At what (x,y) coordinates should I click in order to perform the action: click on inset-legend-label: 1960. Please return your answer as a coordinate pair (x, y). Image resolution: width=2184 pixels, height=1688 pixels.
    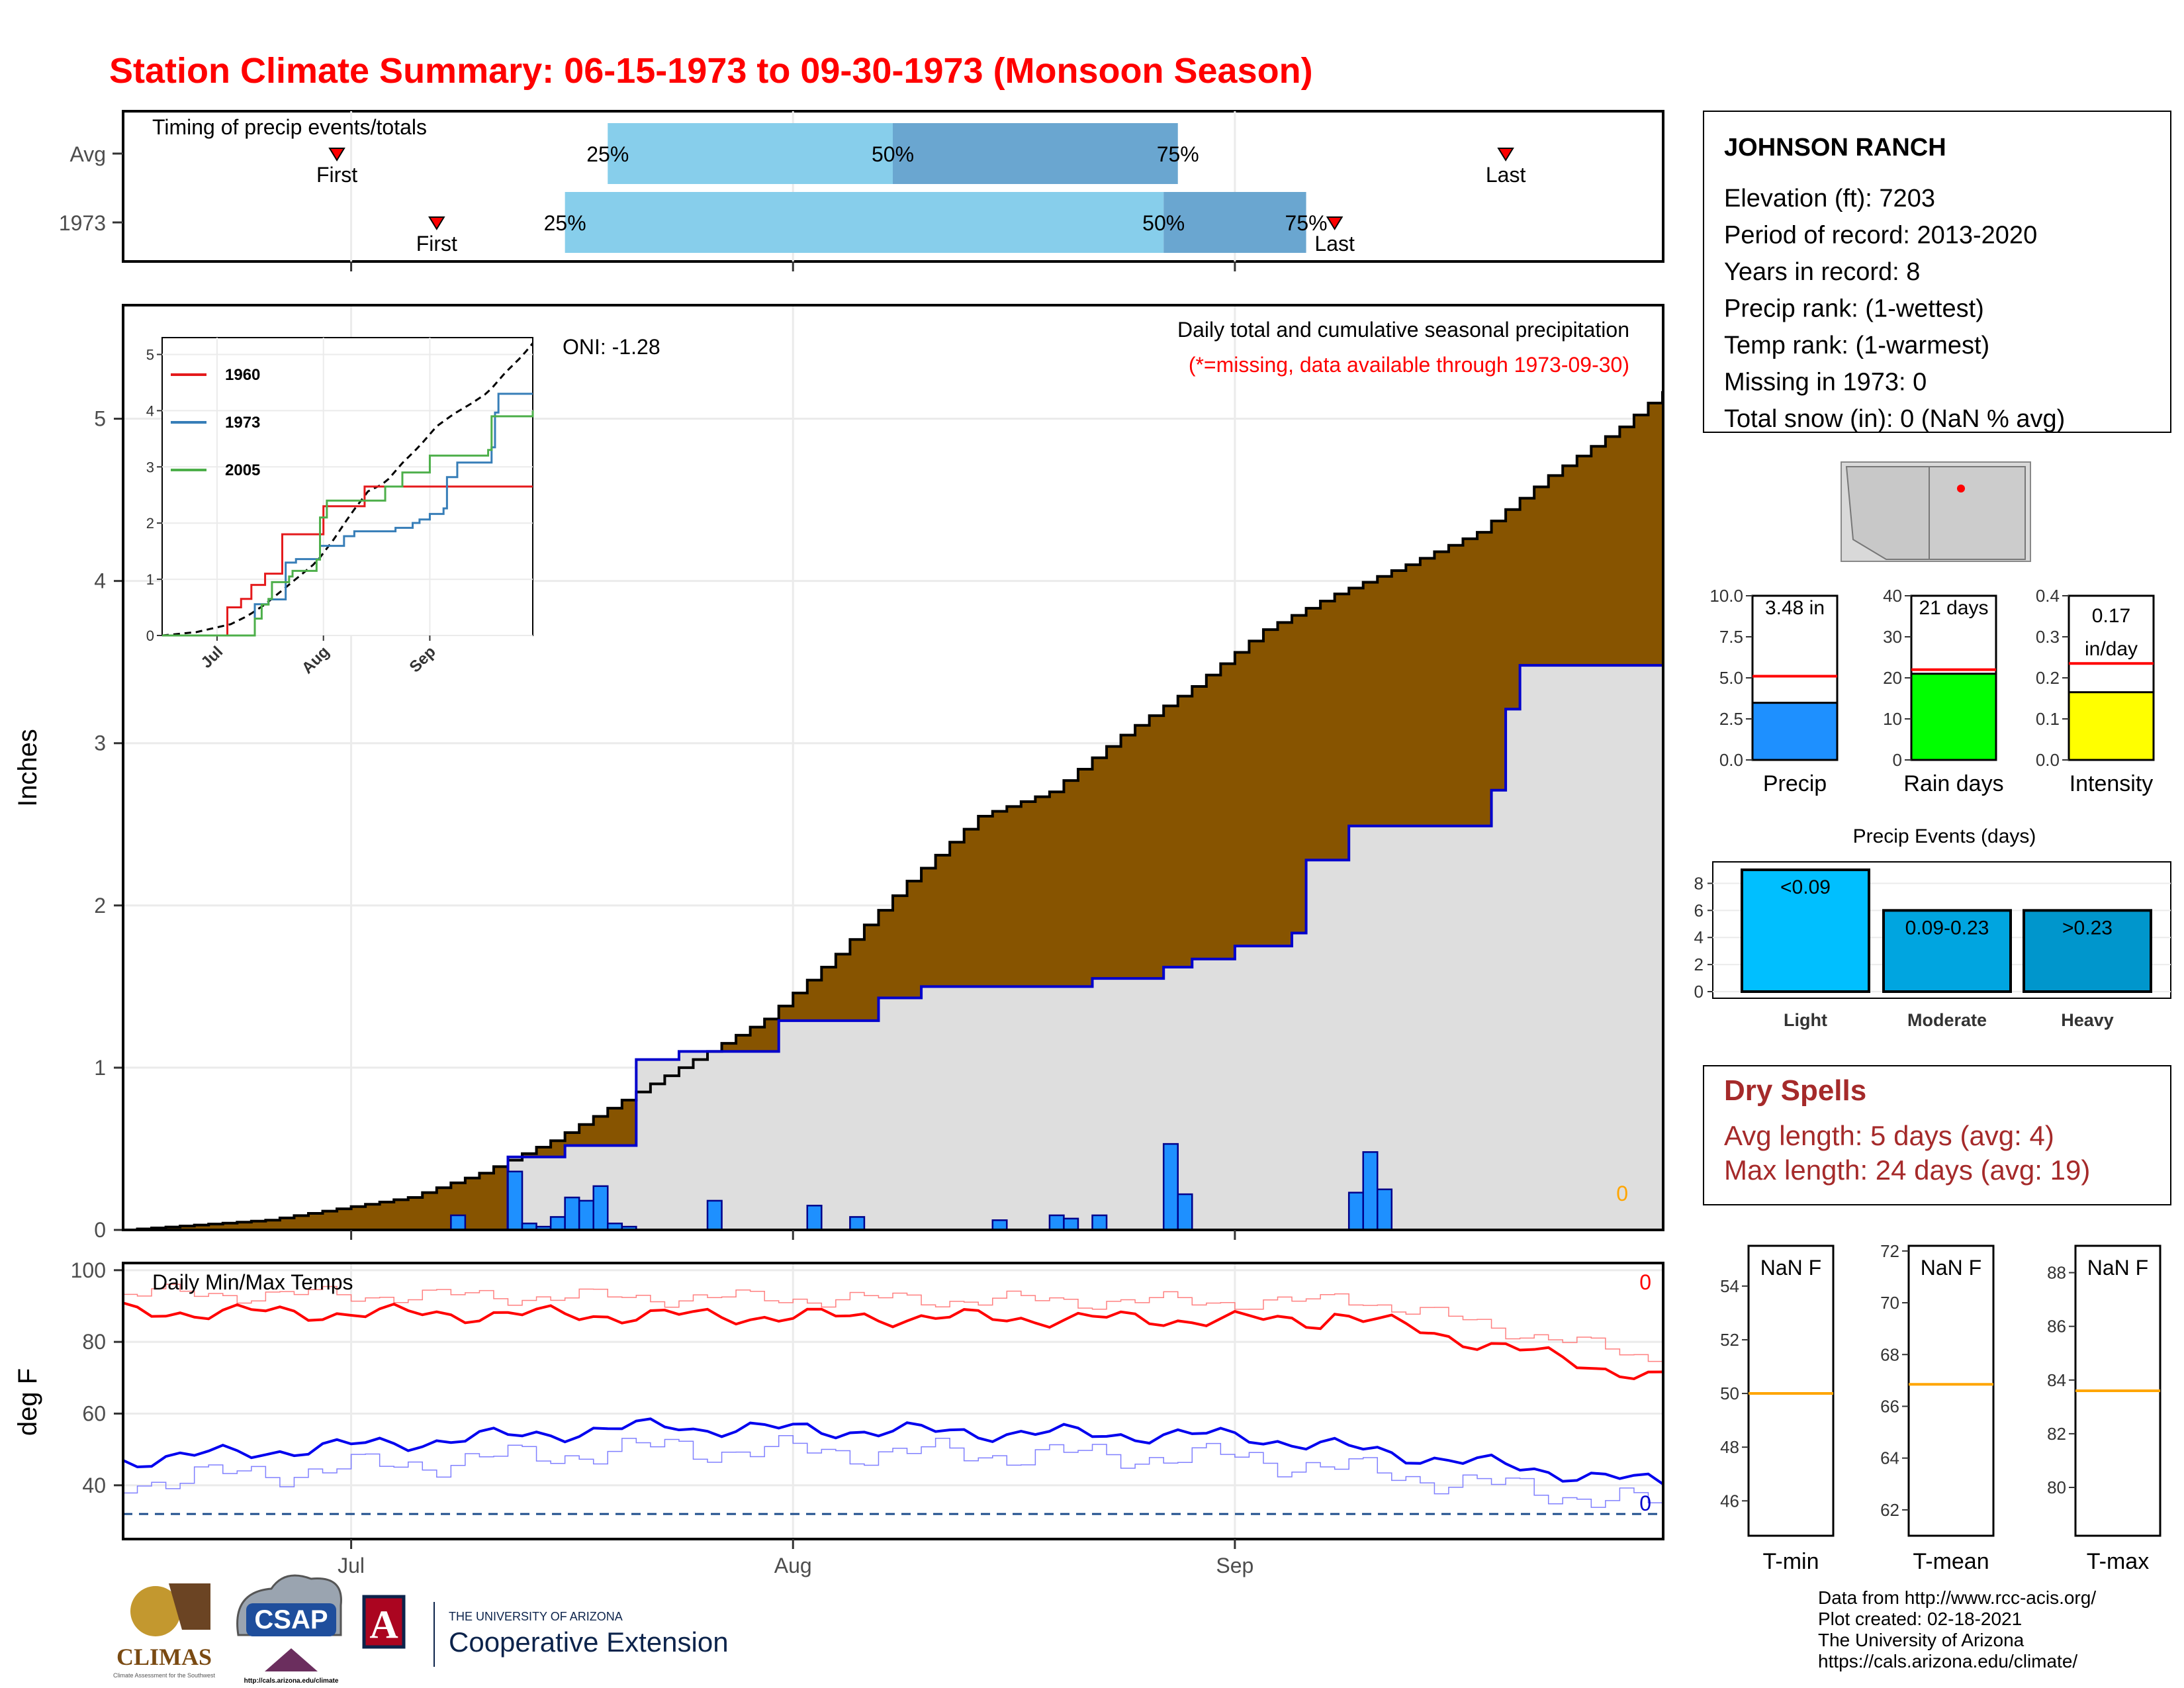
    Looking at the image, I should click on (242, 375).